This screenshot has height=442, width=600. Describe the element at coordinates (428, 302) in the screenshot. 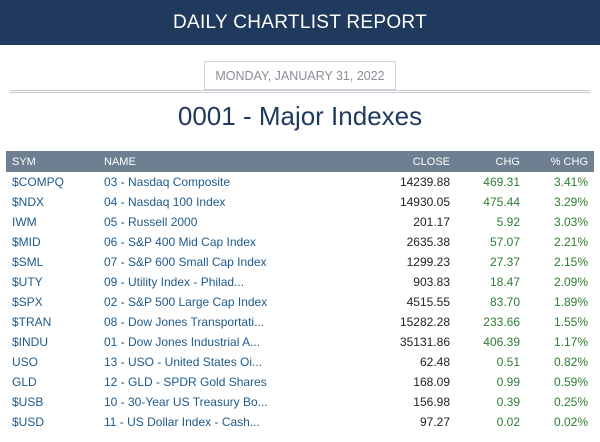

I see `close-value: 4515.55` at that location.